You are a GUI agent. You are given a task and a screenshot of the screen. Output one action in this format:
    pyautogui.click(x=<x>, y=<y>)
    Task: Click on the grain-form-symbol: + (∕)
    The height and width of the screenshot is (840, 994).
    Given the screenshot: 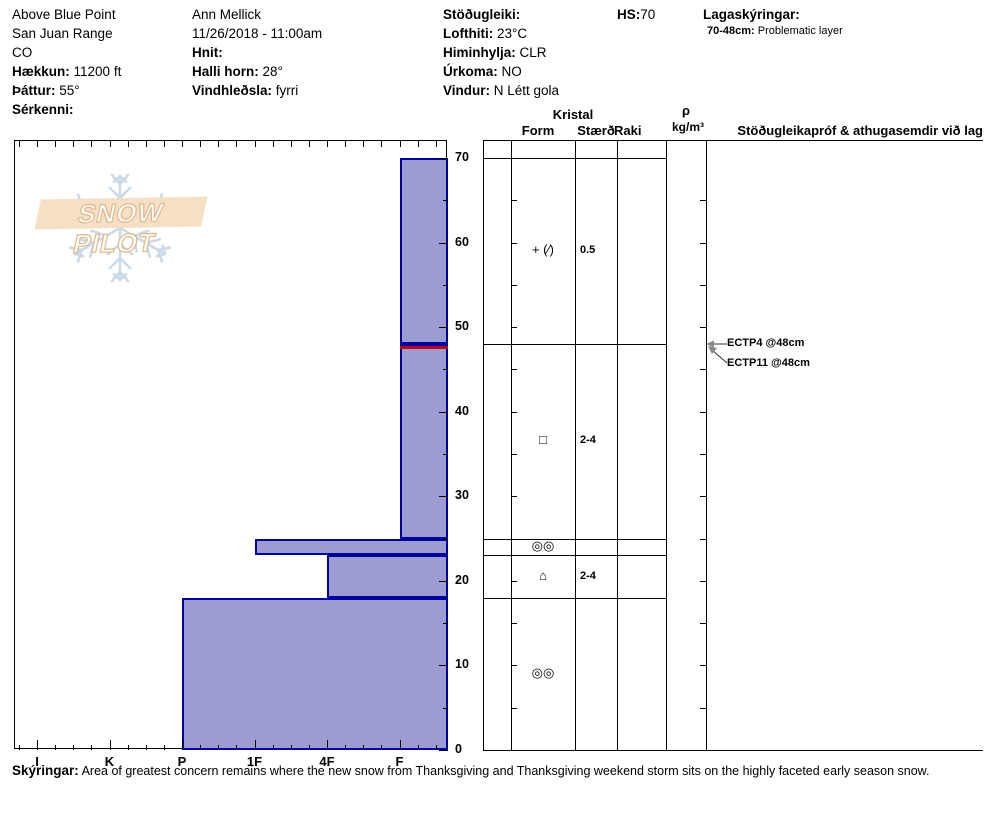 What is the action you would take?
    pyautogui.click(x=543, y=250)
    